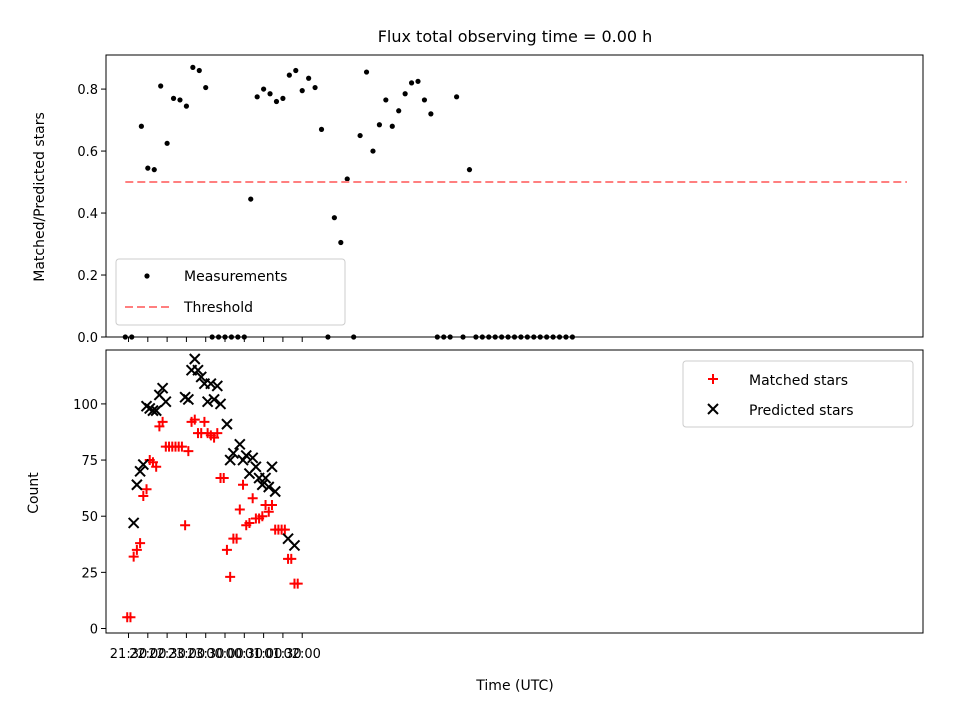 The height and width of the screenshot is (720, 960). I want to click on bottom-x-tick-label: 02:00, so click(301, 654).